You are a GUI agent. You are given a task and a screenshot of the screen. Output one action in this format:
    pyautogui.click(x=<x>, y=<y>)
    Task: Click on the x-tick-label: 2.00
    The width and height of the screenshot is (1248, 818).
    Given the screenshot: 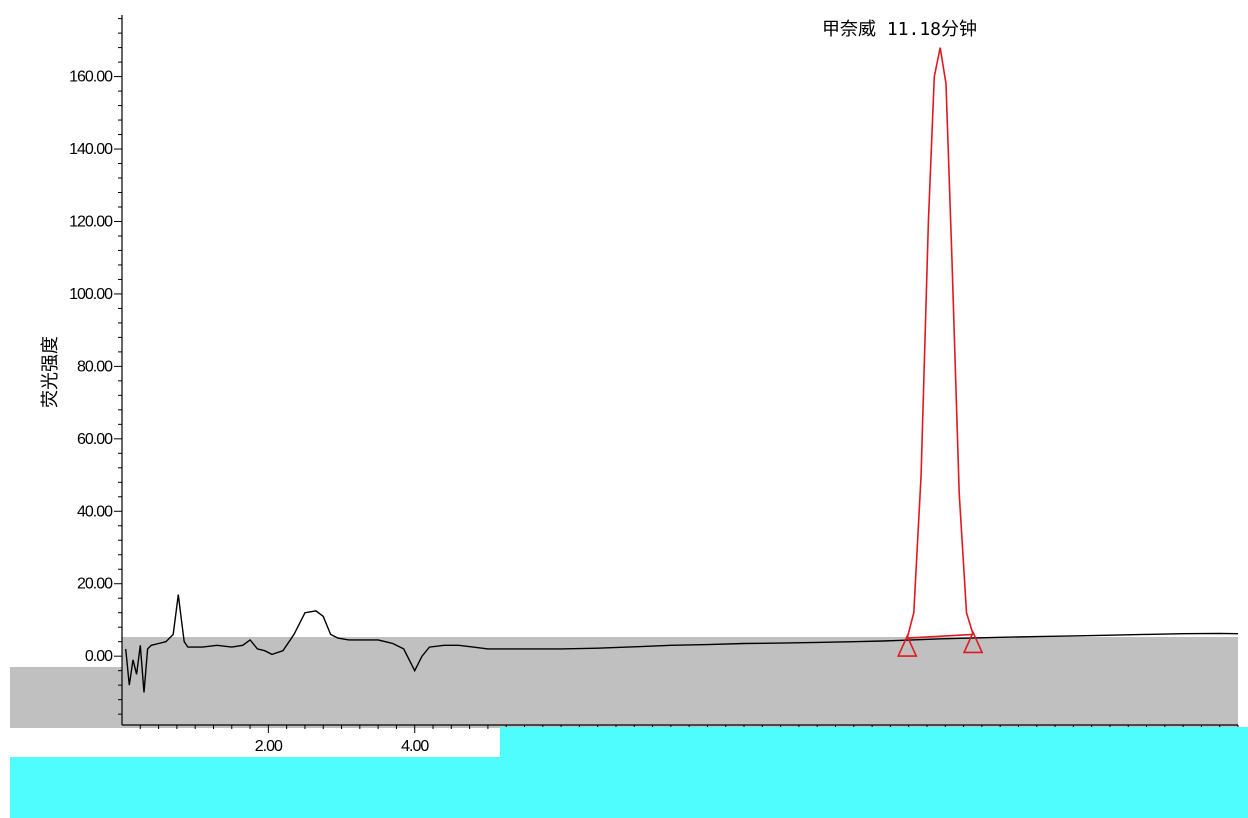 What is the action you would take?
    pyautogui.click(x=269, y=746)
    